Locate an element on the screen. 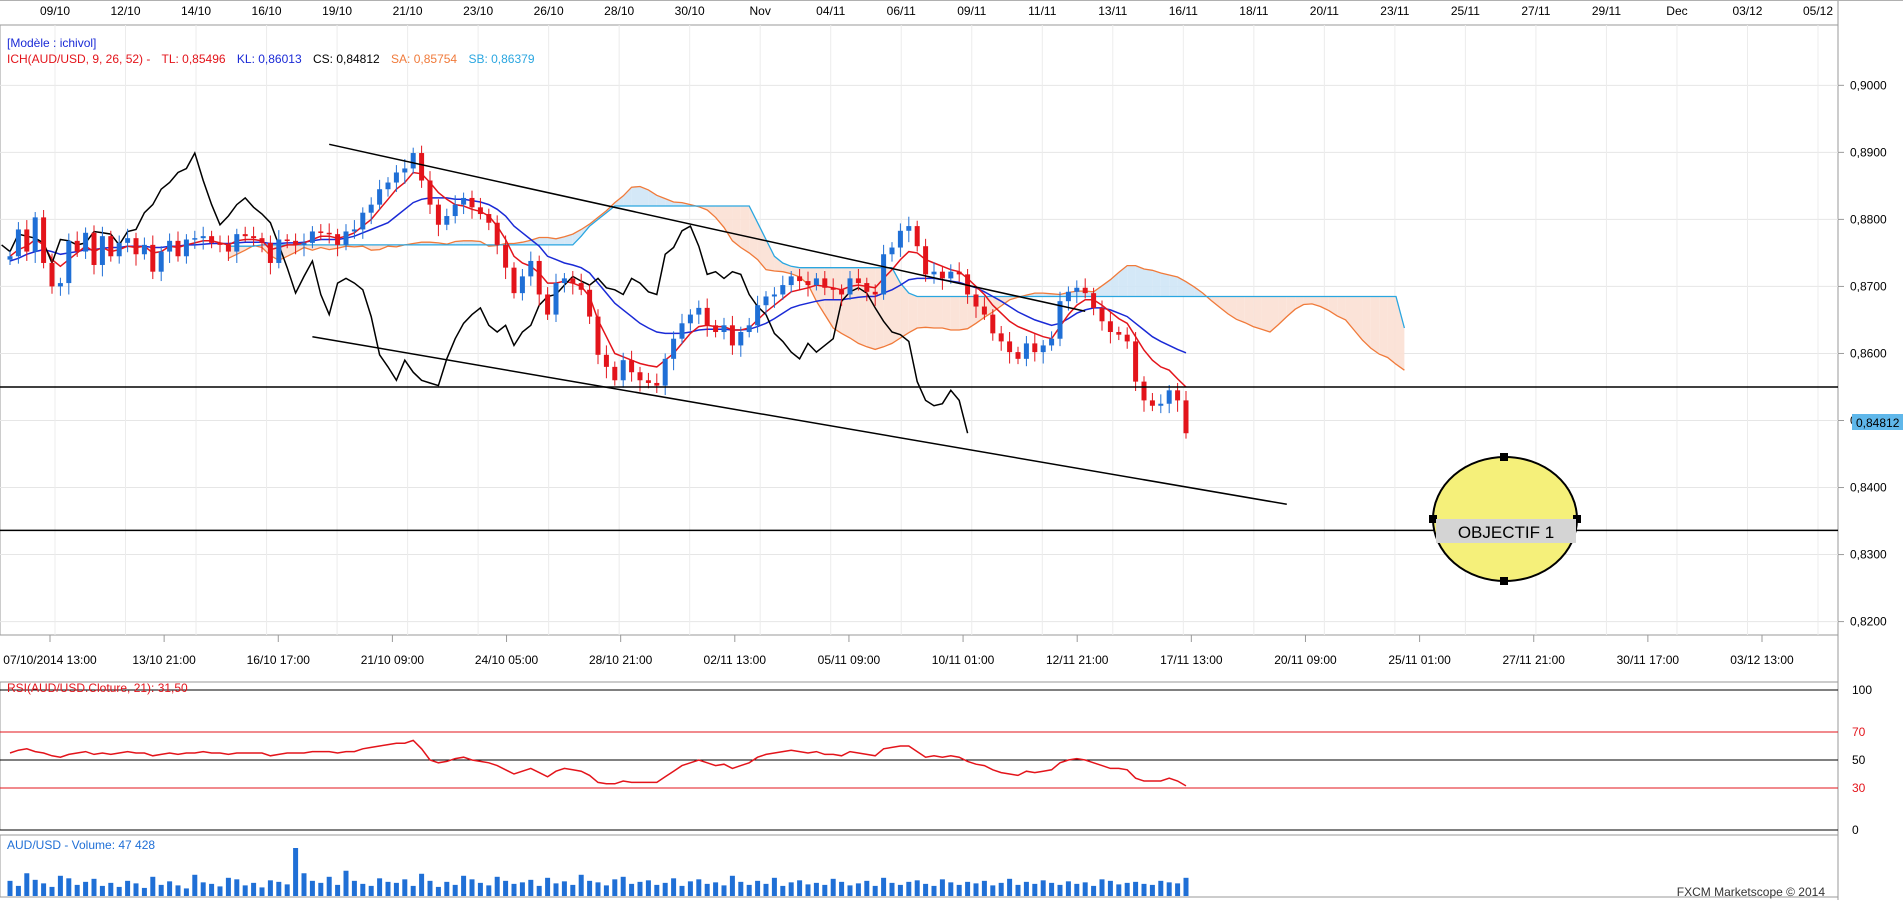 The width and height of the screenshot is (1903, 905). top-date-label: 13/11 is located at coordinates (1112, 11).